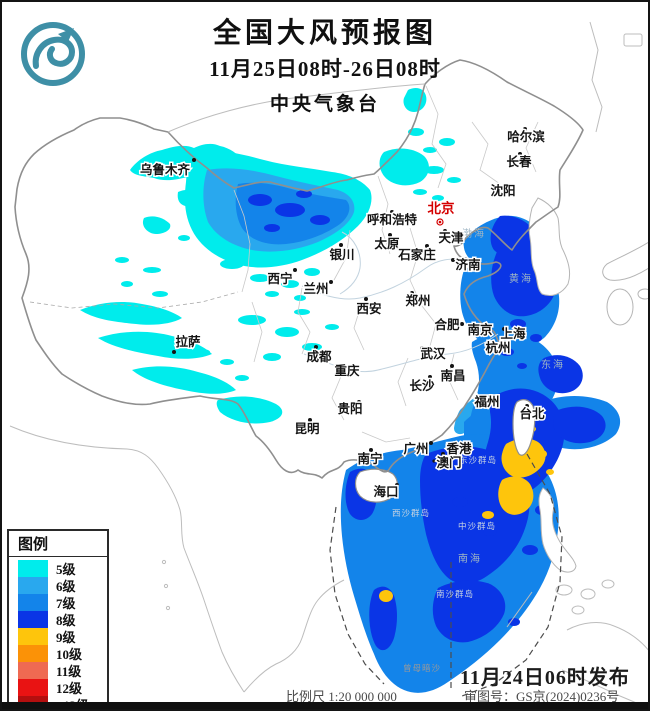 Image resolution: width=650 pixels, height=711 pixels. Describe the element at coordinates (452, 375) in the screenshot. I see `city-label: 南昌` at that location.